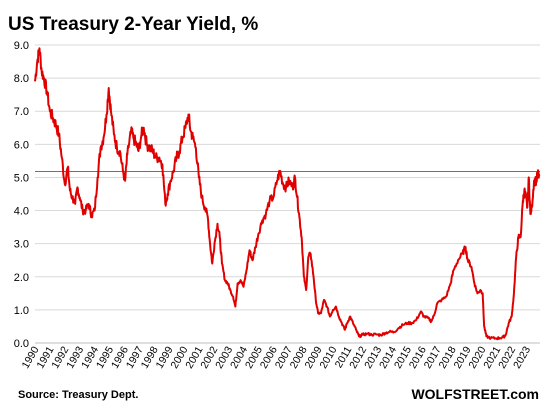 The height and width of the screenshot is (406, 544). What do you see at coordinates (133, 24) in the screenshot?
I see `chart-title: US Treasury 2-Year Yield, %` at bounding box center [133, 24].